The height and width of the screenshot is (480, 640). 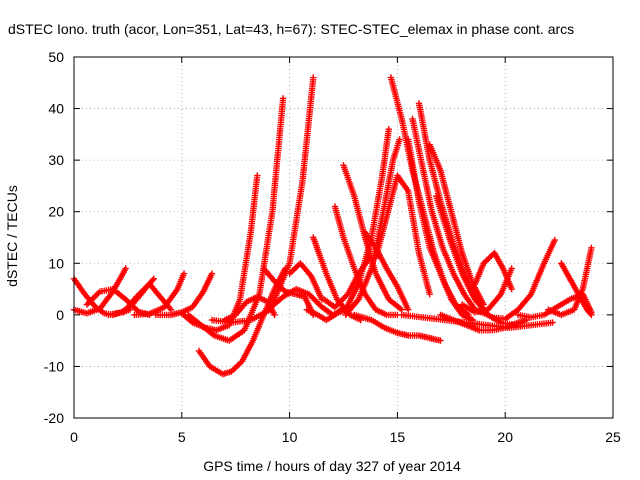 I want to click on y-tick-label: 30, so click(x=56, y=160).